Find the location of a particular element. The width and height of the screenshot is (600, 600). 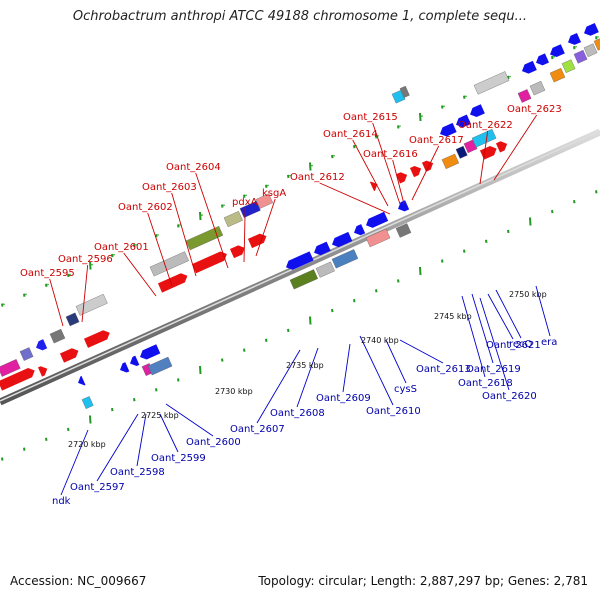

gene-label: cysS is located at coordinates (405, 389).